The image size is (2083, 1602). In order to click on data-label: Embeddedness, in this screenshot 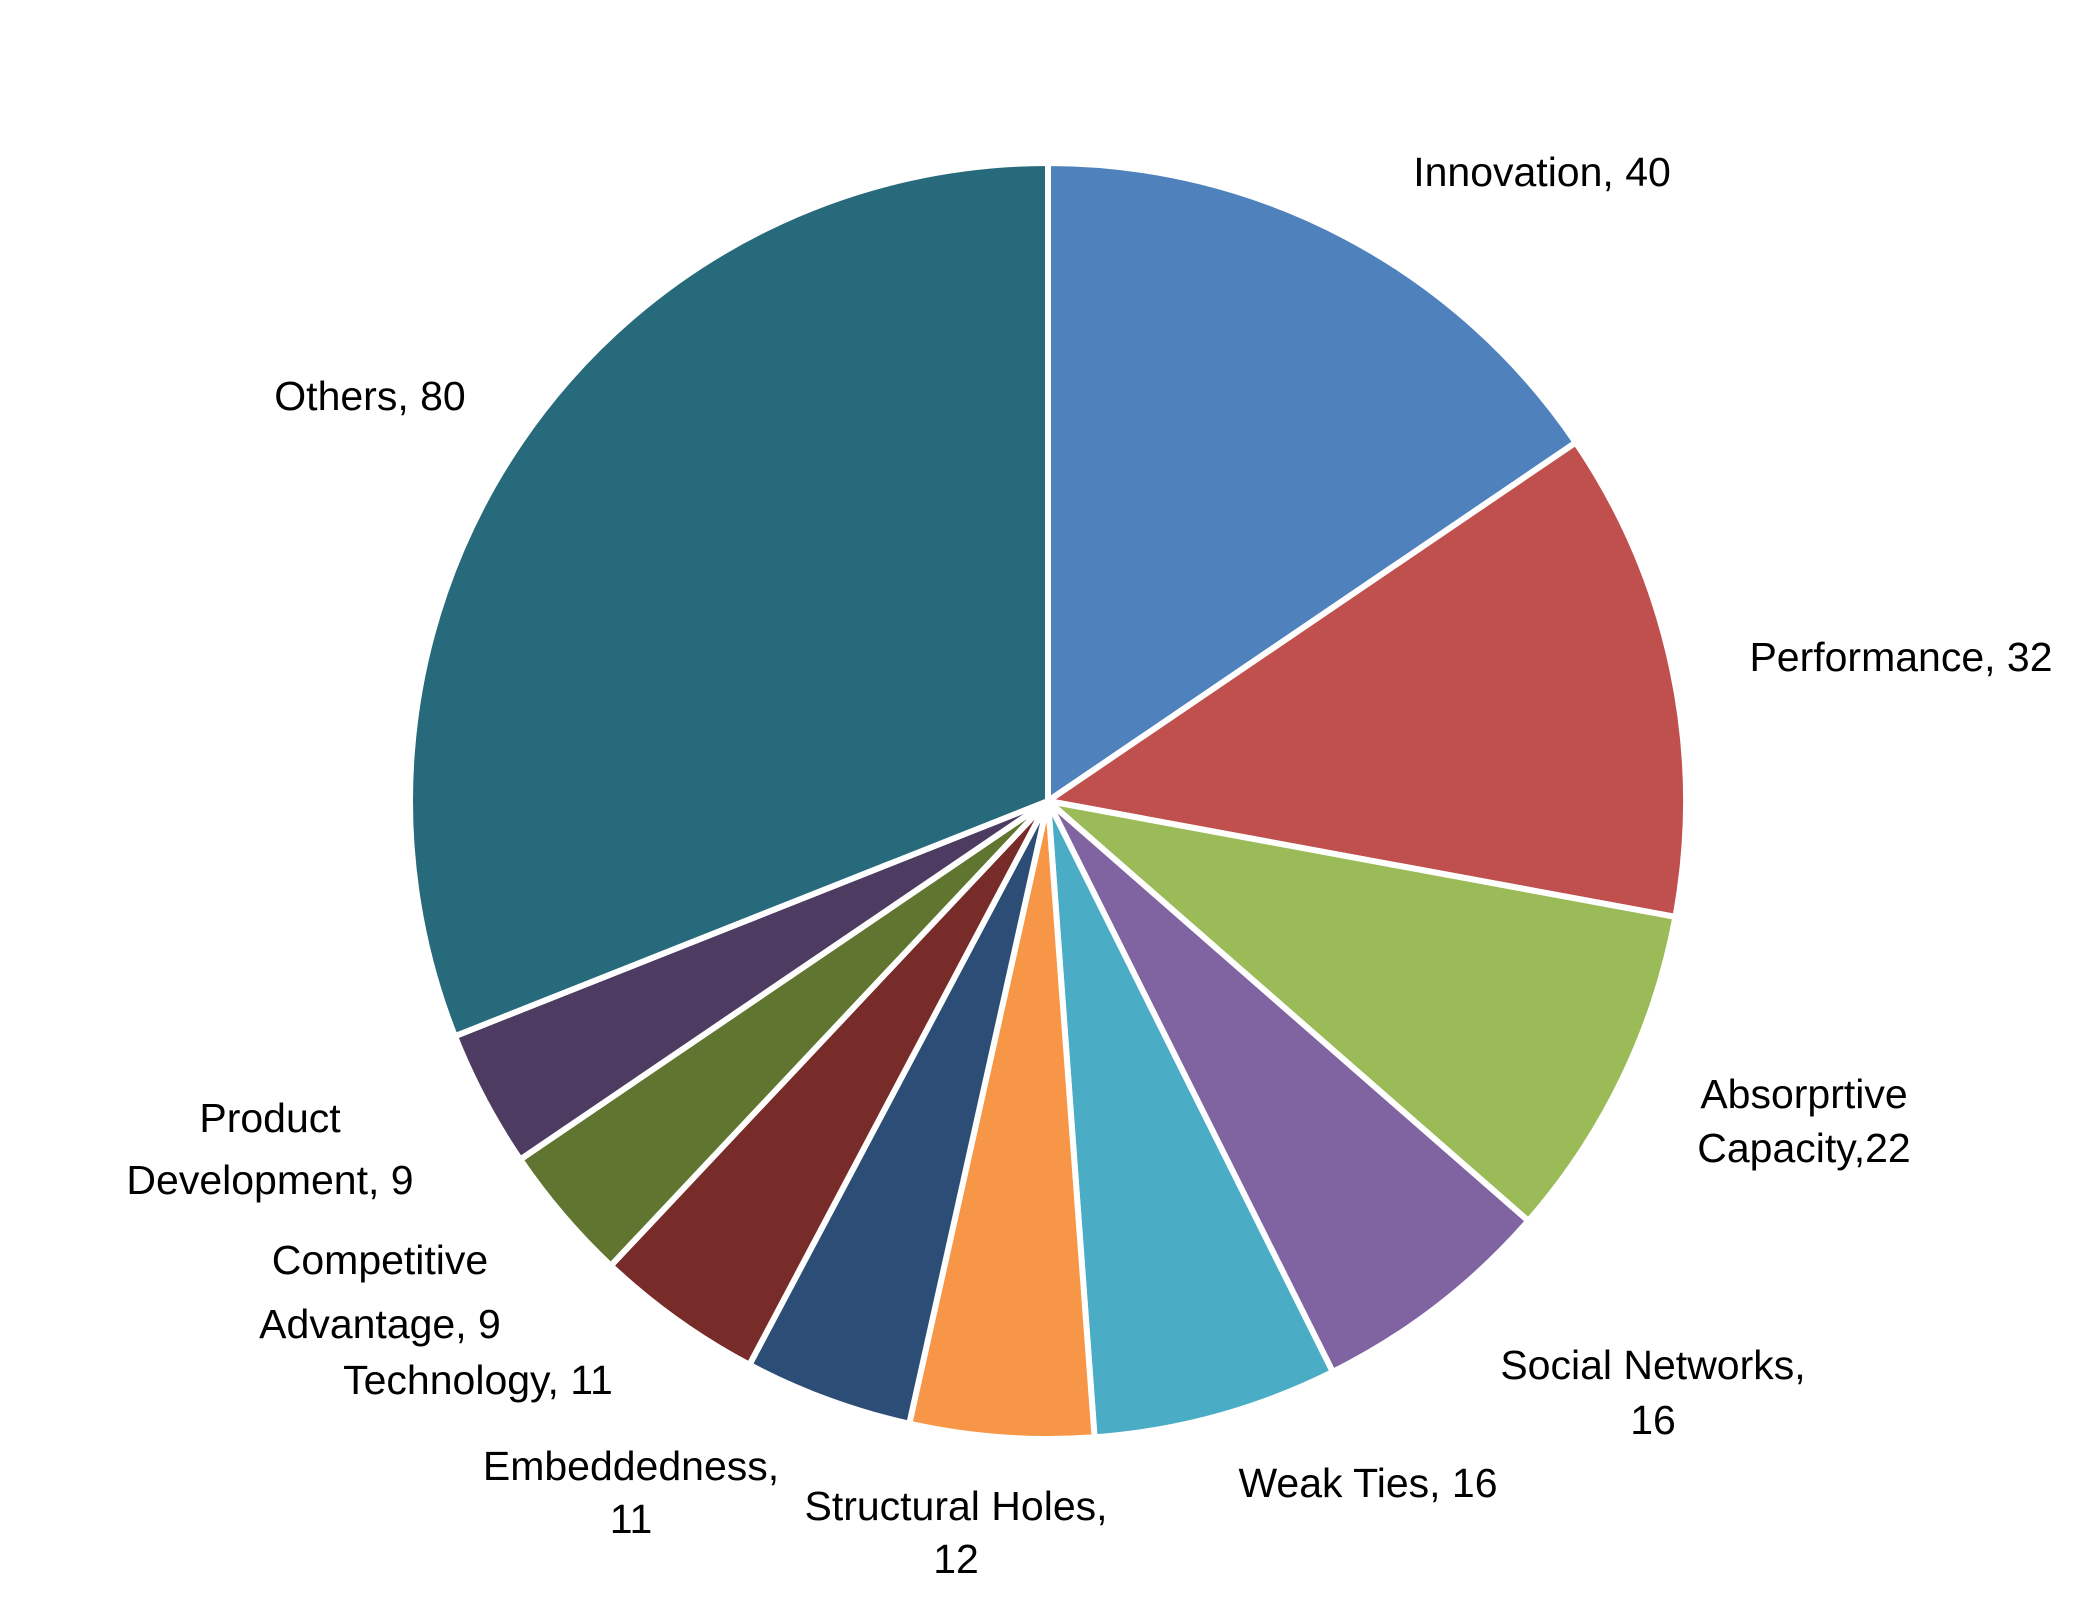, I will do `click(631, 1466)`.